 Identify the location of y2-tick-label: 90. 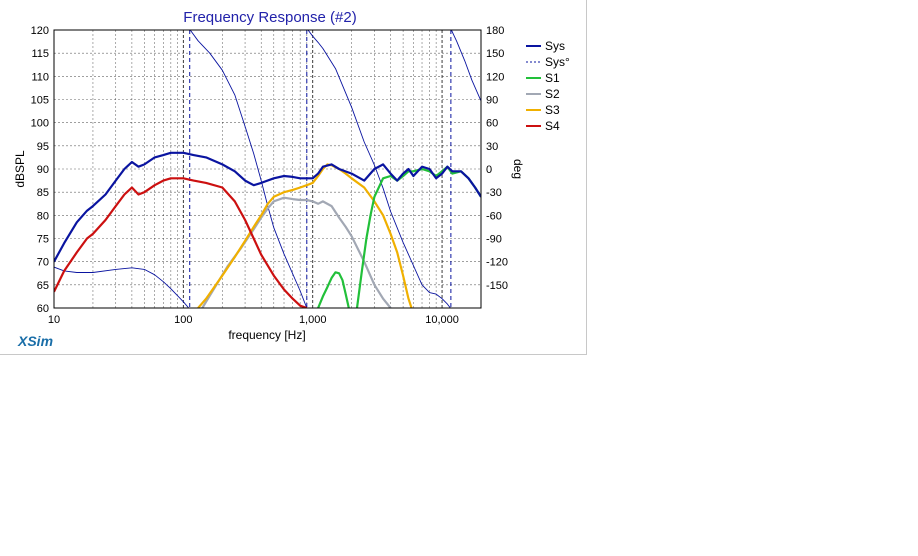
(492, 101).